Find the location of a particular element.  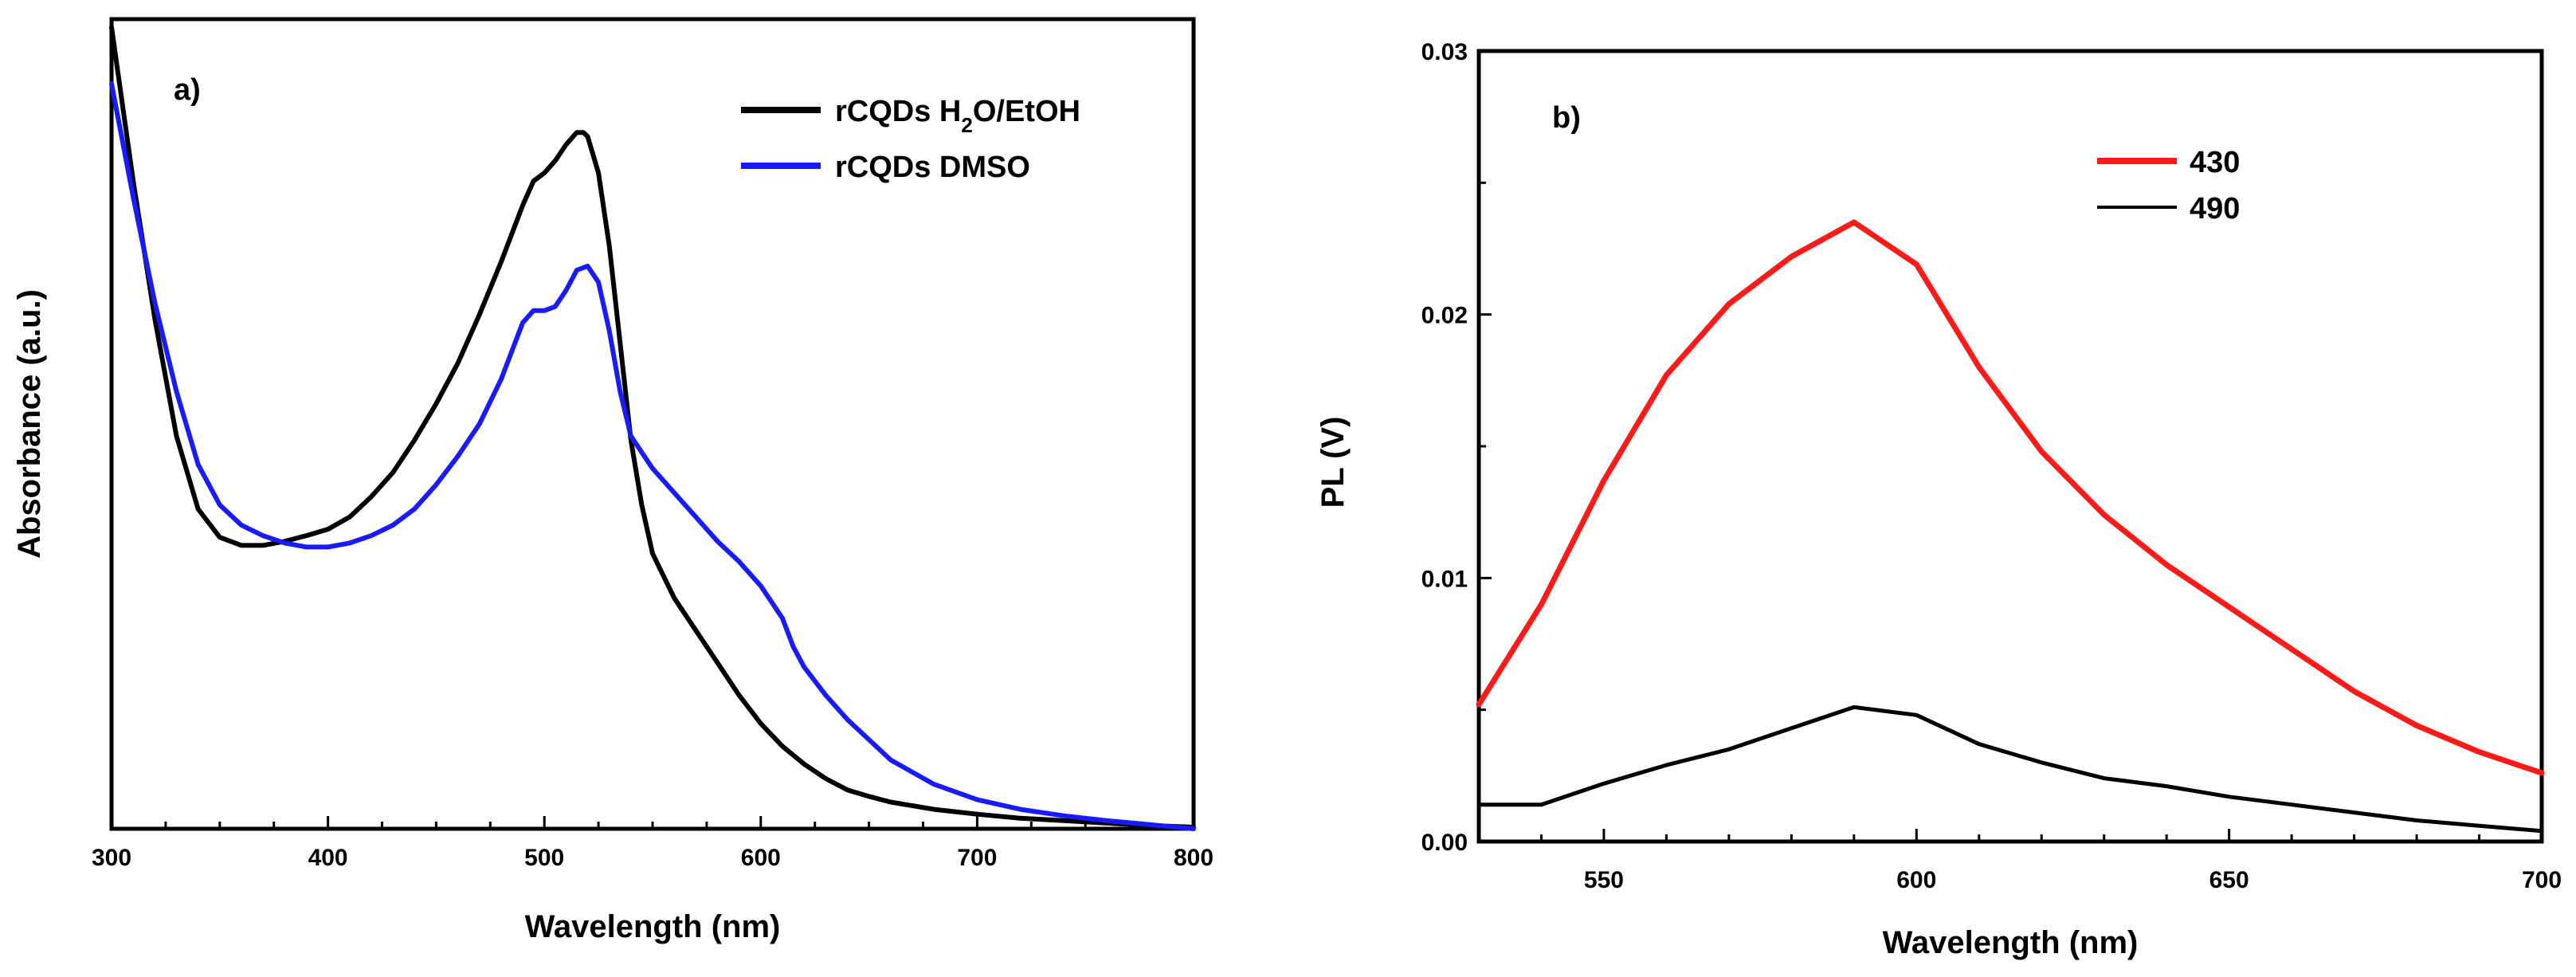

panel-a-xtick-label: 800 is located at coordinates (1194, 858).